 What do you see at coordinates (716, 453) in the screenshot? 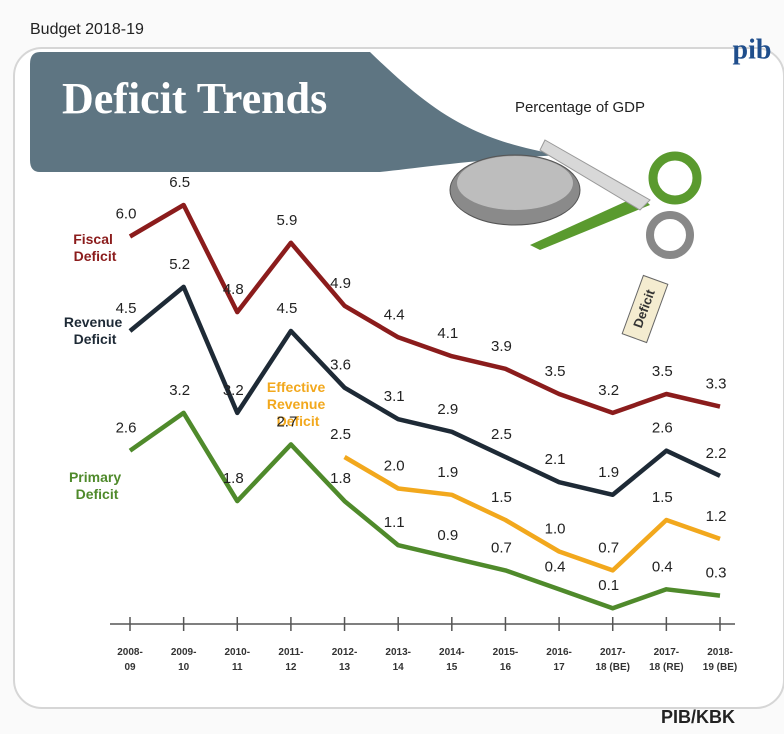
I see `data-label: 2.2` at bounding box center [716, 453].